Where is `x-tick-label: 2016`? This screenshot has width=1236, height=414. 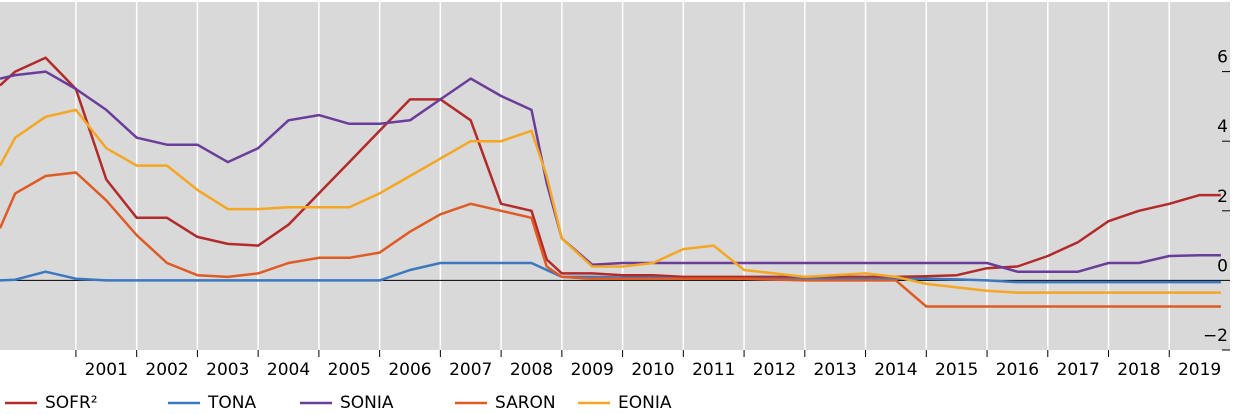
x-tick-label: 2016 is located at coordinates (1017, 370).